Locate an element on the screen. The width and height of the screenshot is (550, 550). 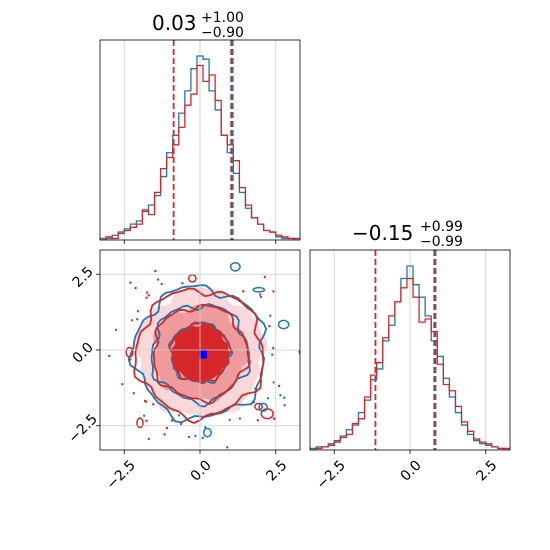
param-2-xtick-label-0: −2.5 is located at coordinates (331, 474).